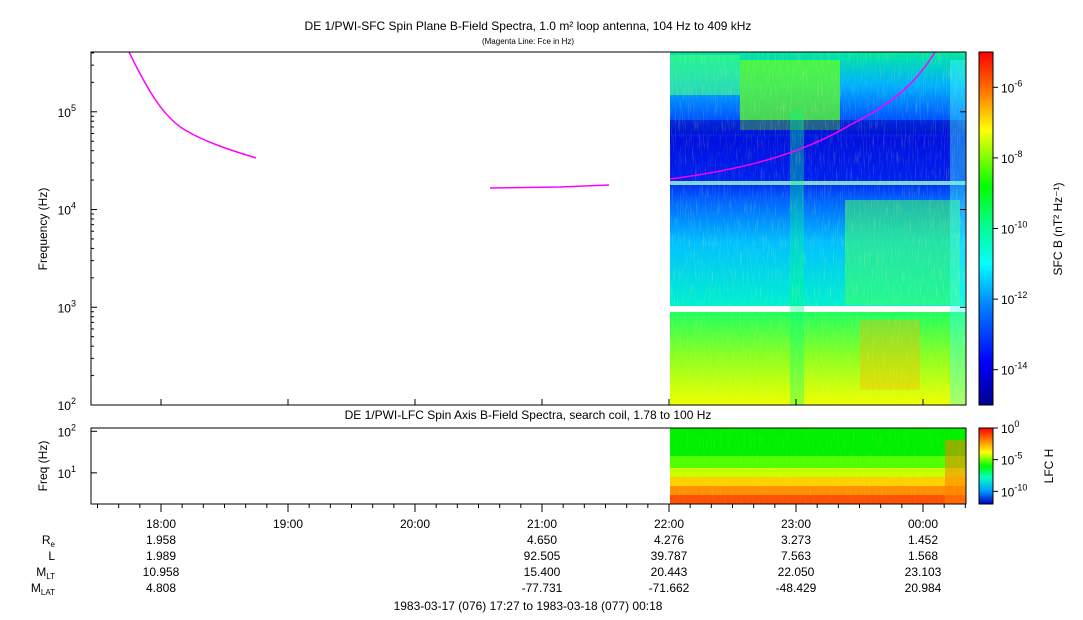  Describe the element at coordinates (796, 540) in the screenshot. I see `ephemeris-value: 3.273` at that location.